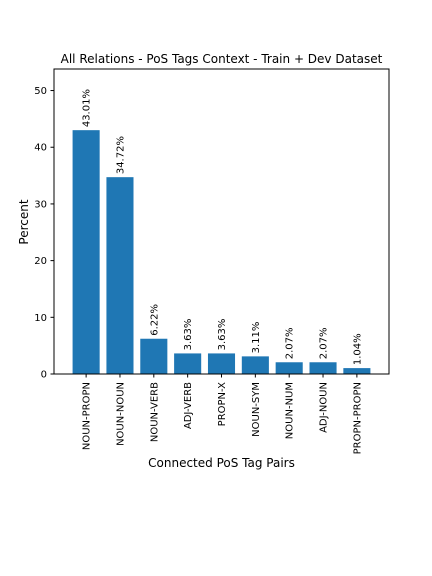 The image size is (432, 576). Describe the element at coordinates (256, 409) in the screenshot. I see `x-tick-label-noun-sym: NOUN-SYM` at that location.